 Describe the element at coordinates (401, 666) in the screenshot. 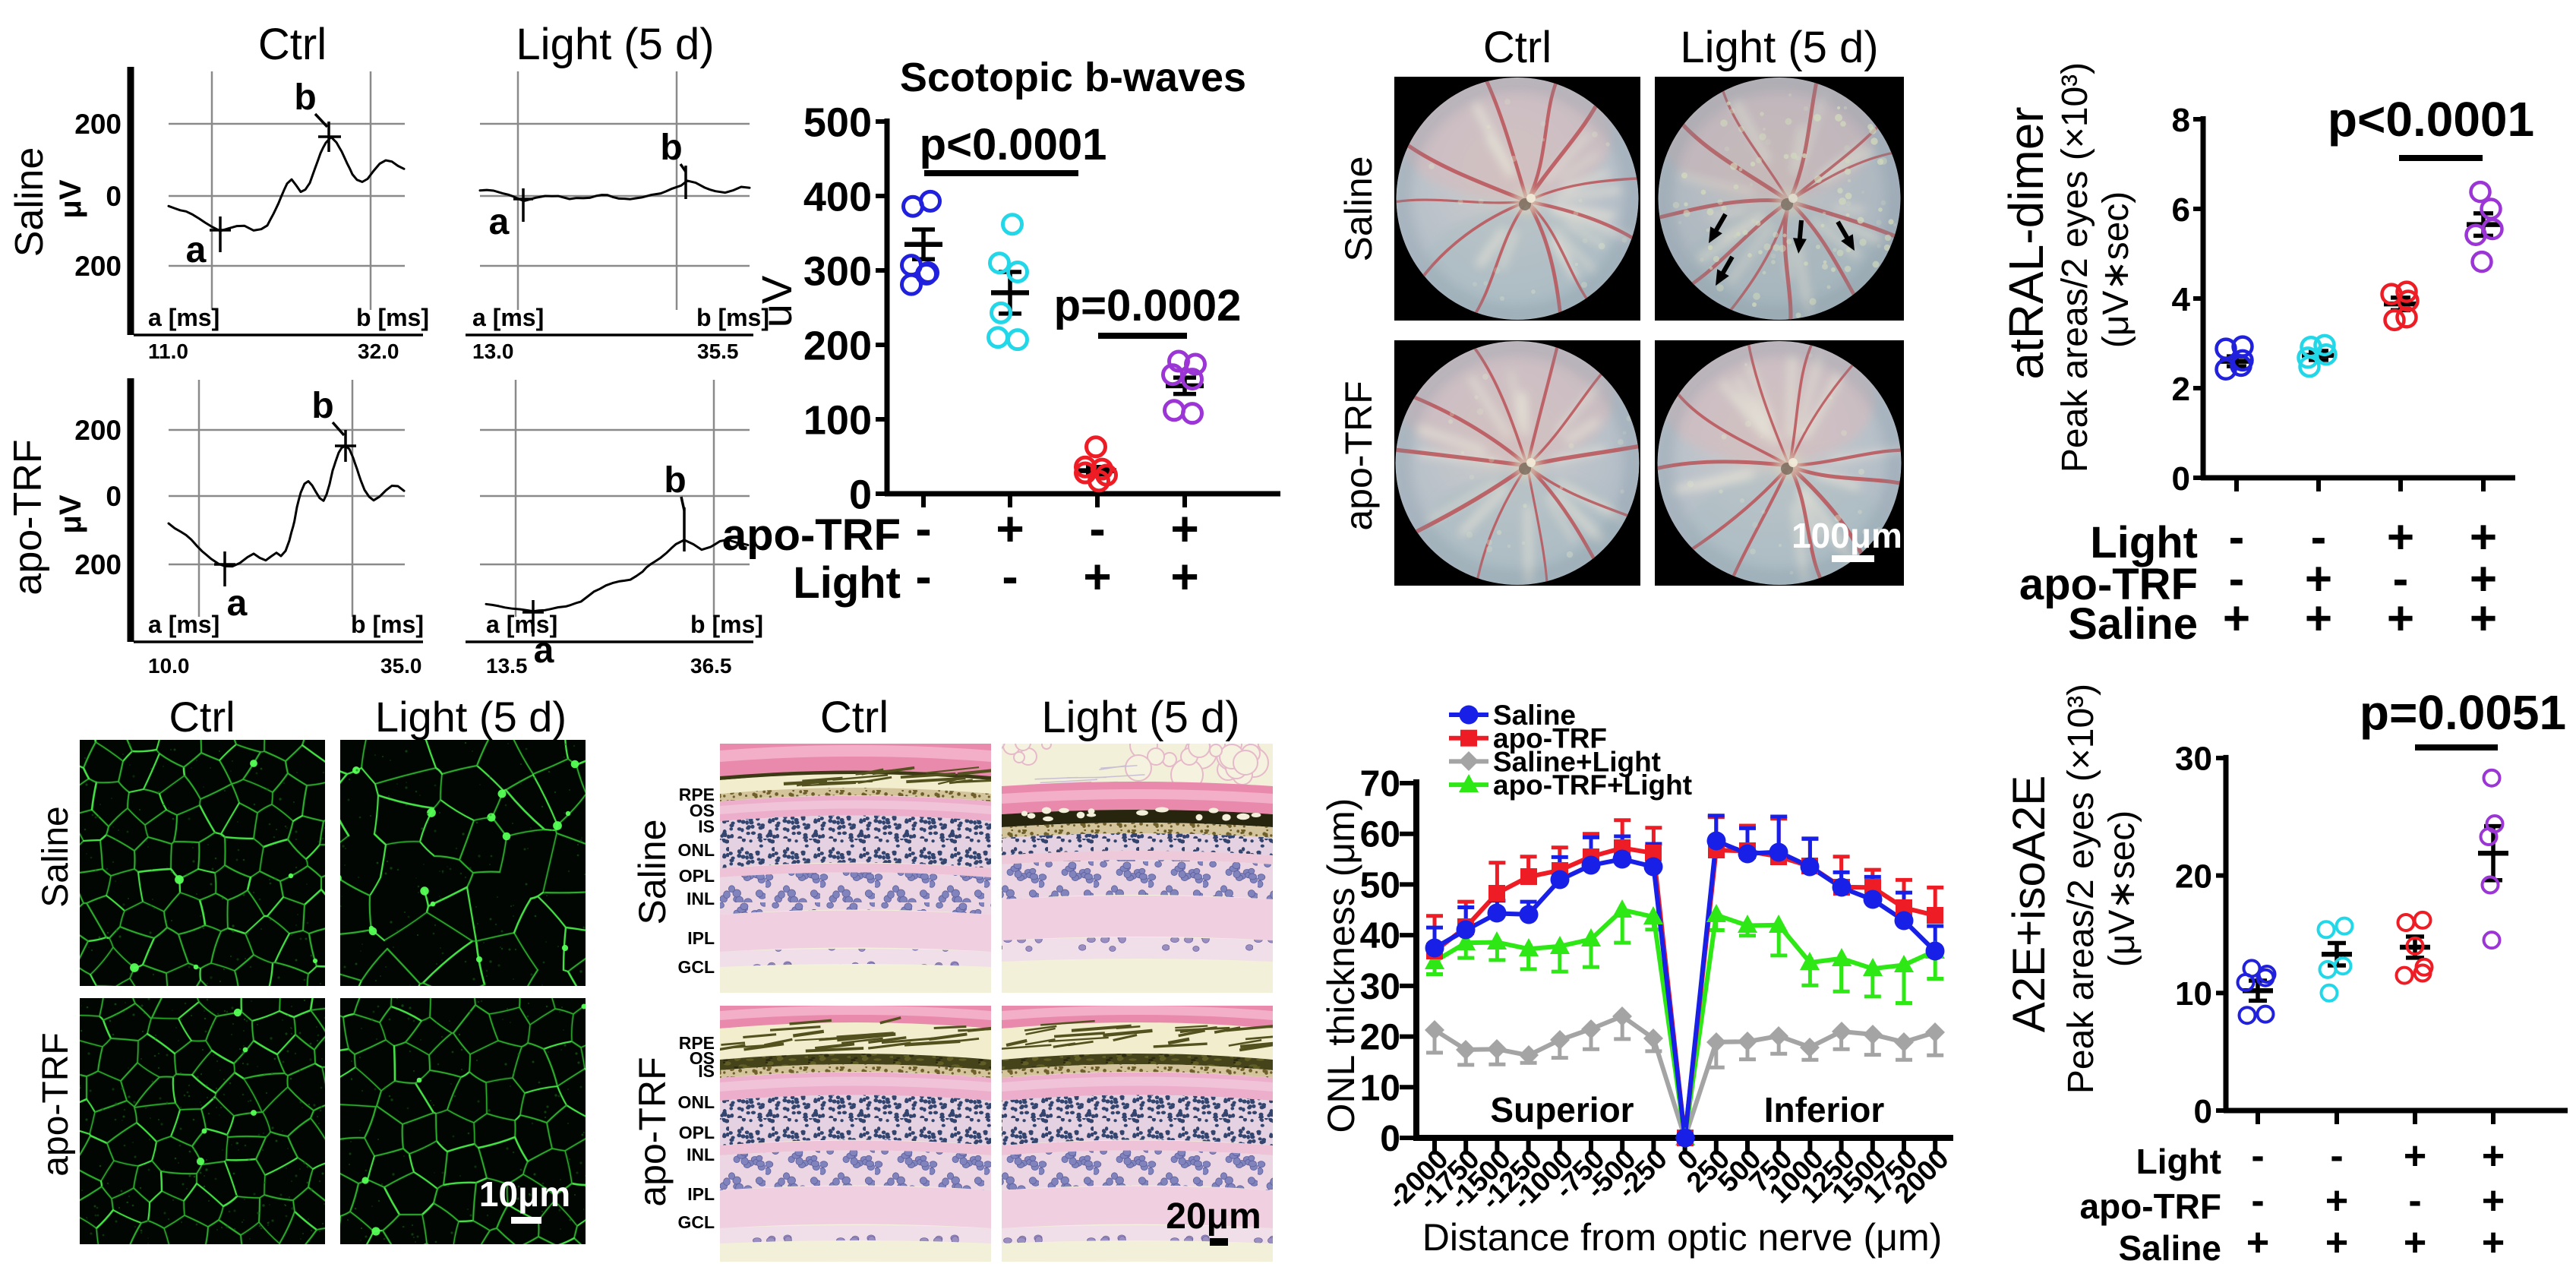

I see `svg-text: 35.0` at that location.